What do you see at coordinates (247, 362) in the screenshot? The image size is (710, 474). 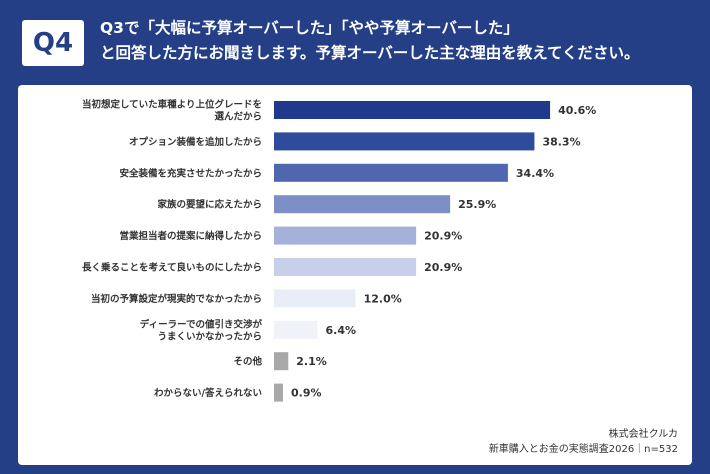 I see `category-label: その他` at bounding box center [247, 362].